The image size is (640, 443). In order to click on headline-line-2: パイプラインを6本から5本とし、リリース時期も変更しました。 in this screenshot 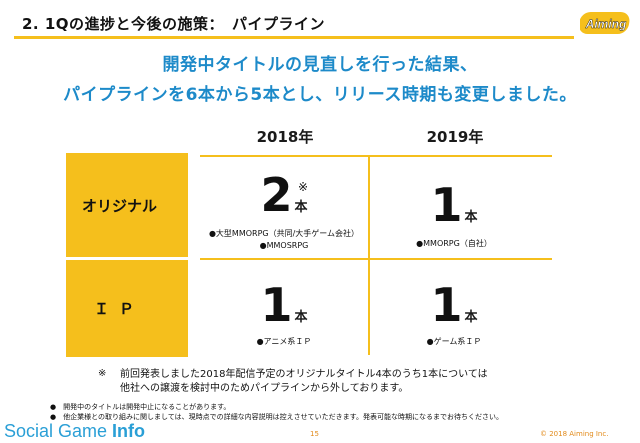, I will do `click(320, 95)`.